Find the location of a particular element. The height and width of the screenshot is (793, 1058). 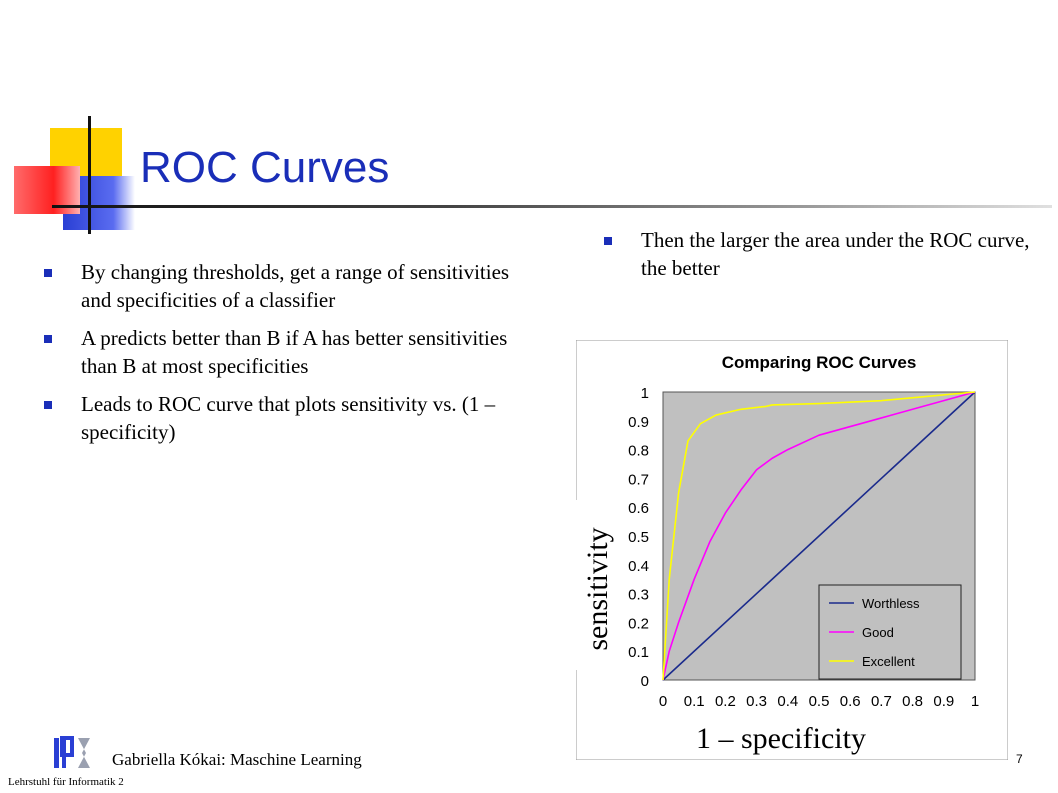

x-tick-label: 0.1 is located at coordinates (694, 701).